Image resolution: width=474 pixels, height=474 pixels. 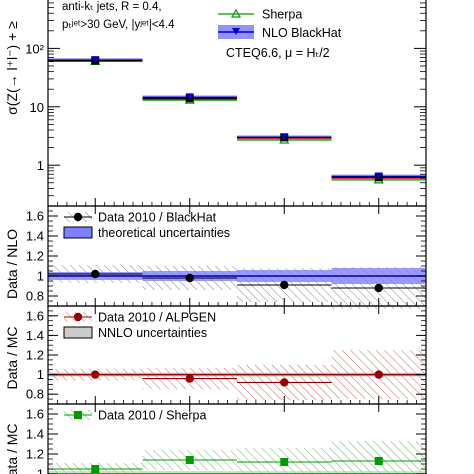 What do you see at coordinates (118, 25) in the screenshot?
I see `info-line-2: pₜʲᵉᵗ>30 GeV, |yʲᵉᵗ|<4.4` at bounding box center [118, 25].